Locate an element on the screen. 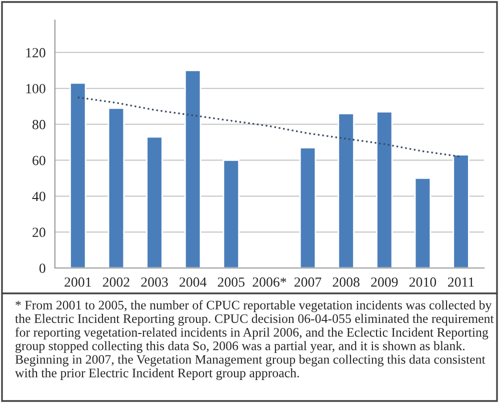  x-tick-label: 2009 is located at coordinates (384, 282).